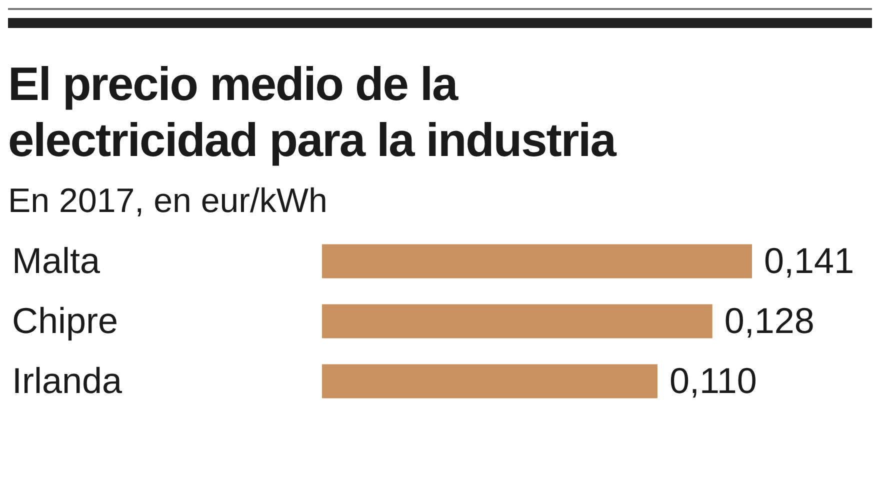 The height and width of the screenshot is (495, 880). Describe the element at coordinates (57, 260) in the screenshot. I see `y-tick-label: Malta` at that location.